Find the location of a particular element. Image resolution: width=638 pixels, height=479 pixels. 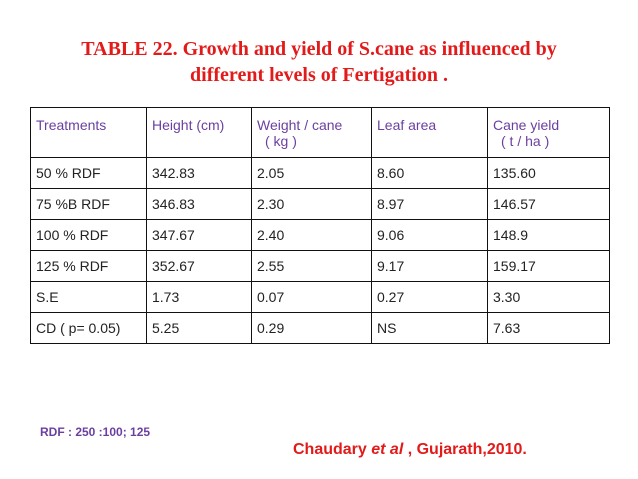

table-cell: 8.60 is located at coordinates (429, 173).